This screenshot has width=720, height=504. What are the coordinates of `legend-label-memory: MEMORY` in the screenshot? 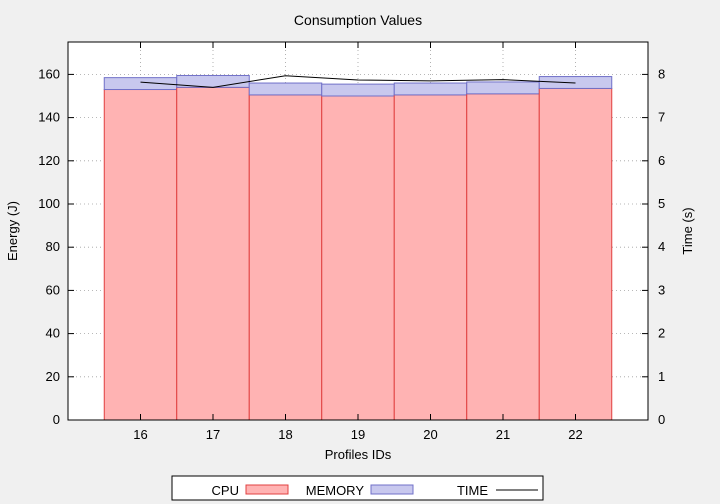 It's located at (335, 490).